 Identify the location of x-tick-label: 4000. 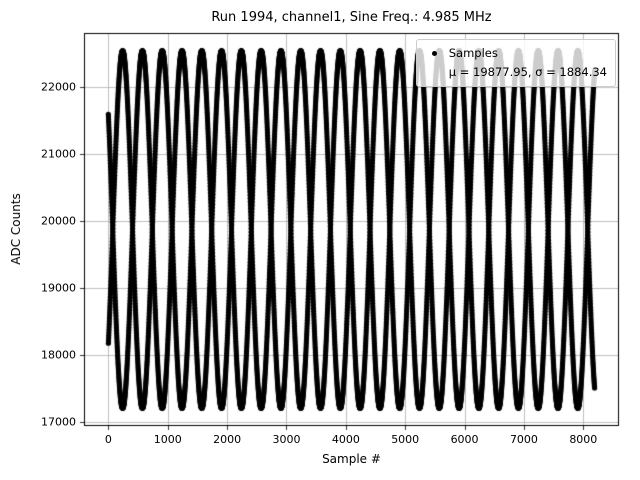
(345, 439).